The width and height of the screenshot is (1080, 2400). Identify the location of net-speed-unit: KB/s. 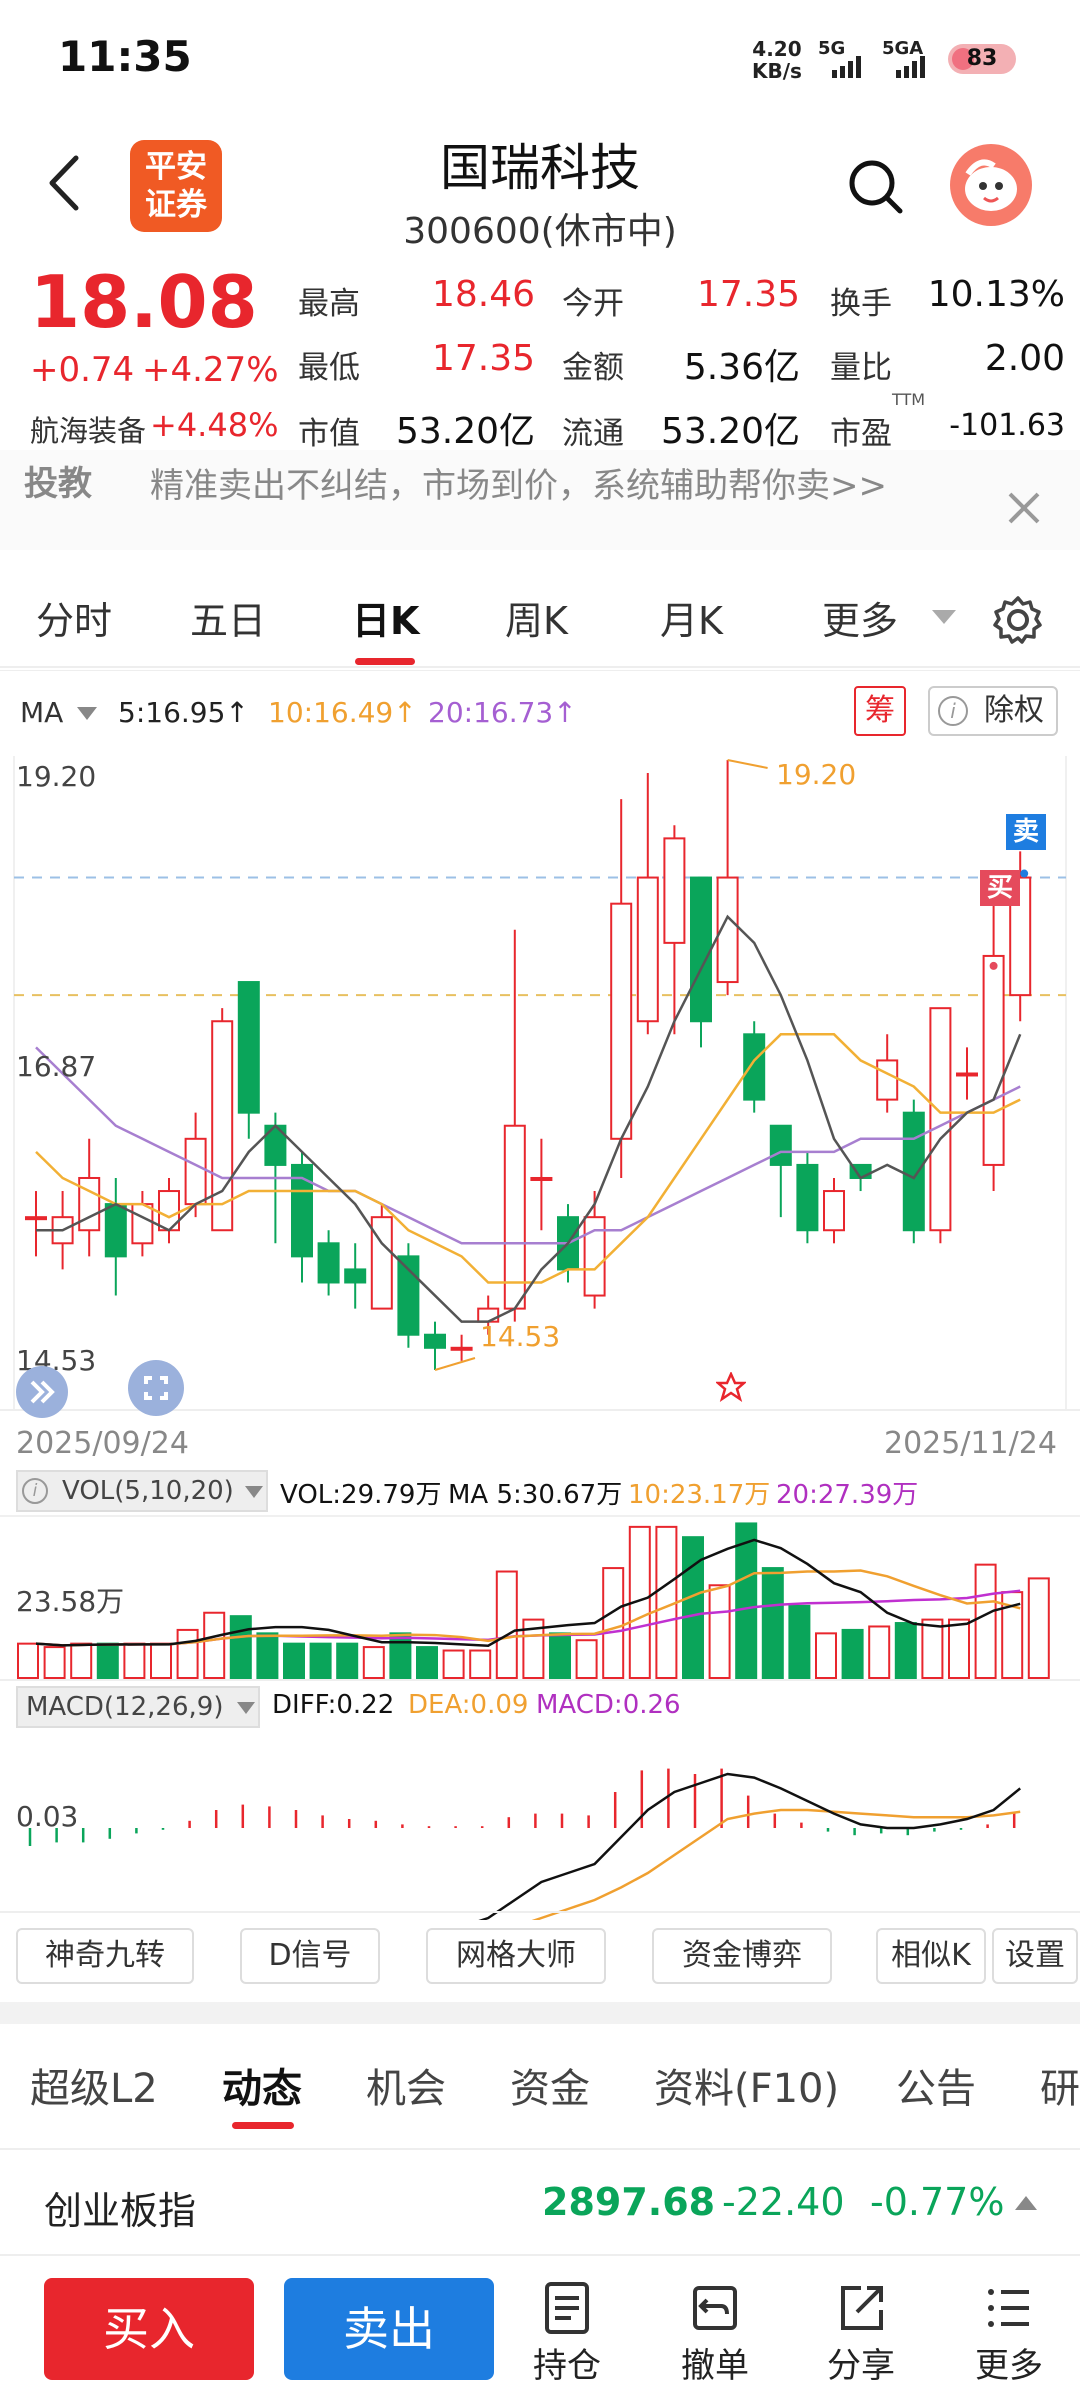
(777, 71).